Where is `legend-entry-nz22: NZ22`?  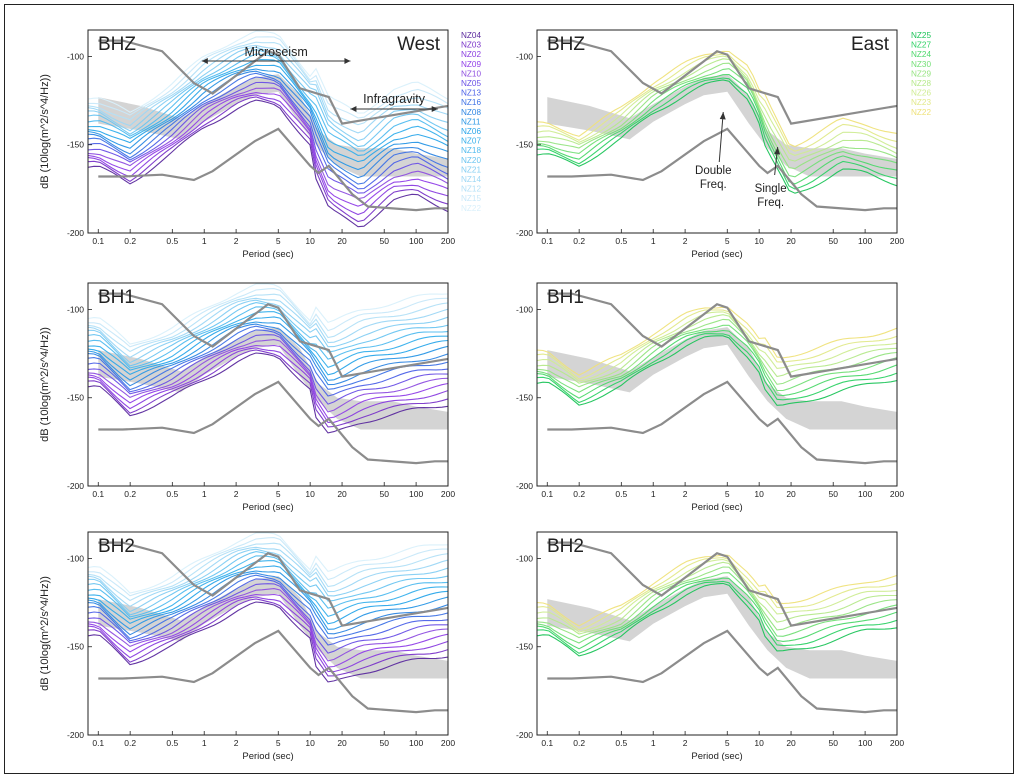 legend-entry-nz22: NZ22 is located at coordinates (921, 112).